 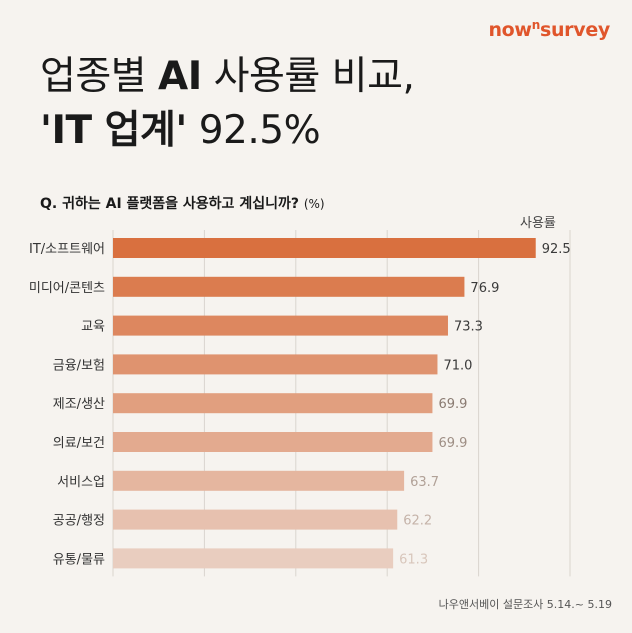 I want to click on nownsurvey-logo: nownsurvey, so click(x=549, y=29).